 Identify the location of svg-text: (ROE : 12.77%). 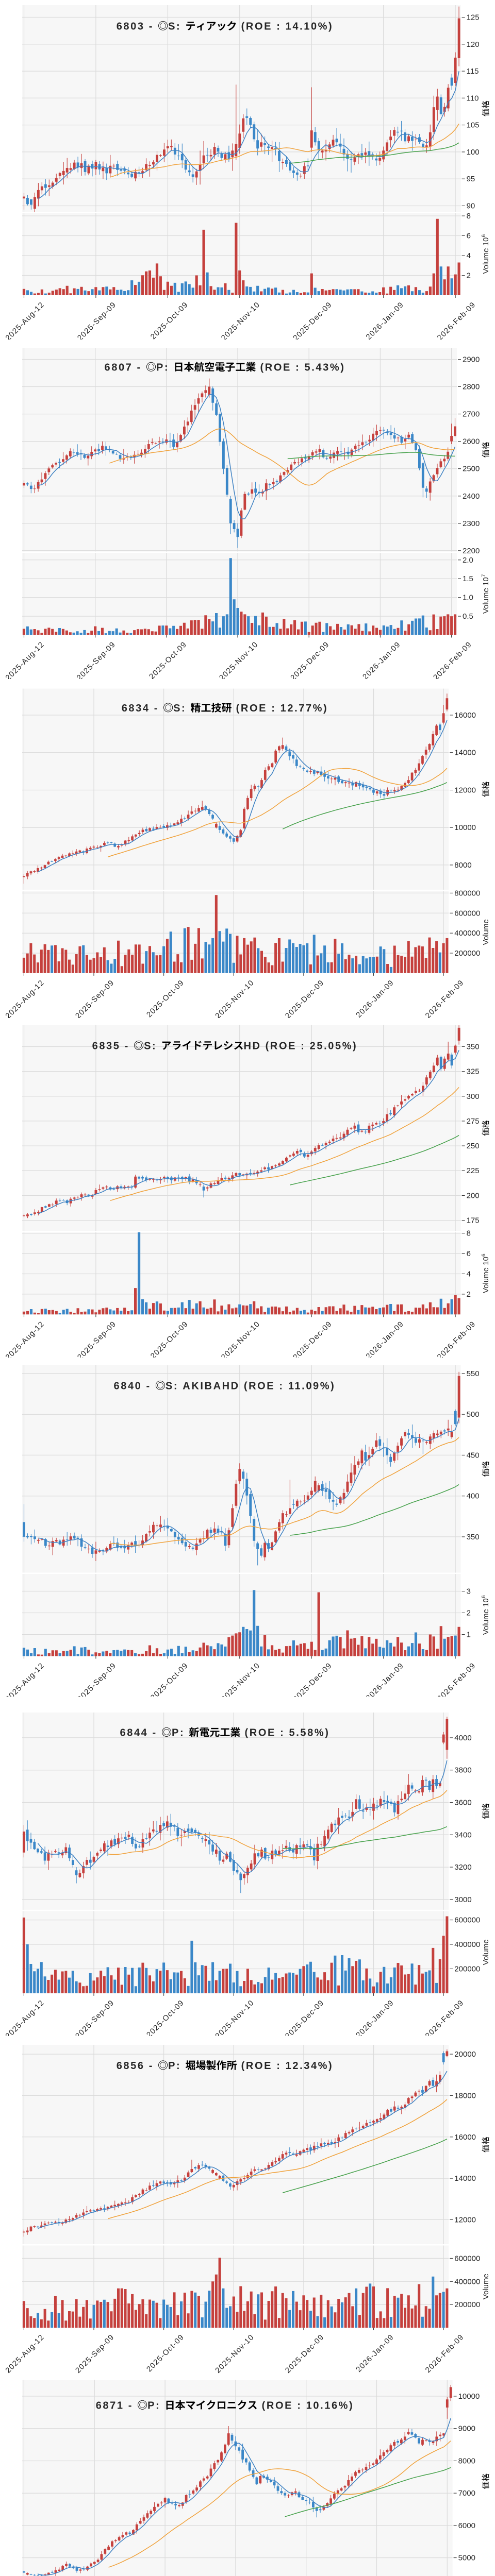
(280, 709).